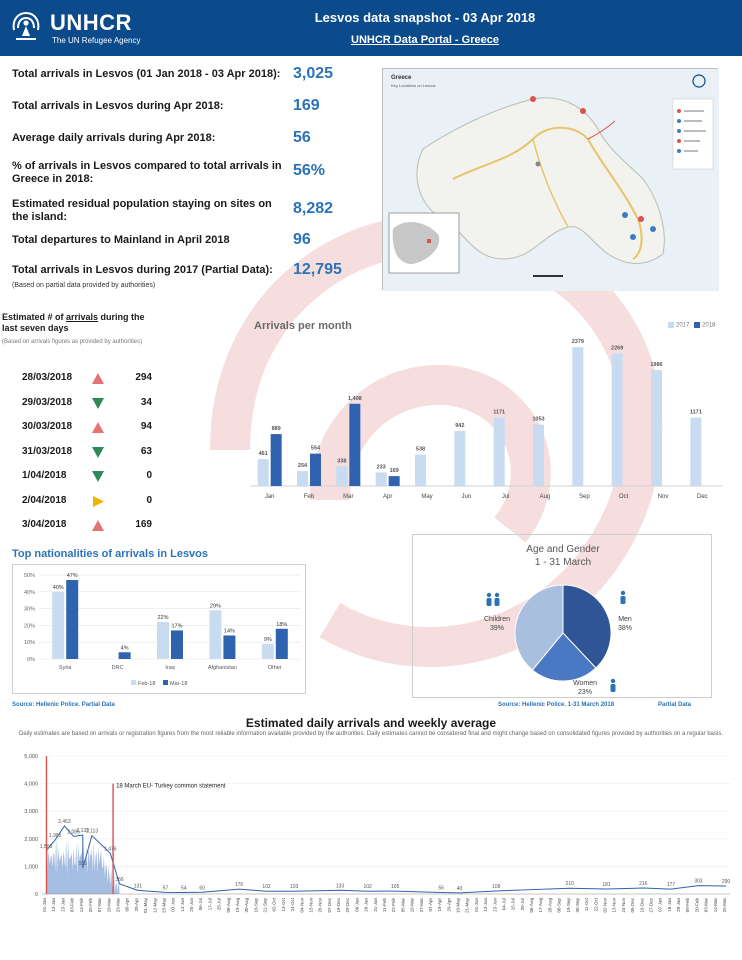 Image resolution: width=742 pixels, height=960 pixels. I want to click on x-tick-label: Jul, so click(506, 497).